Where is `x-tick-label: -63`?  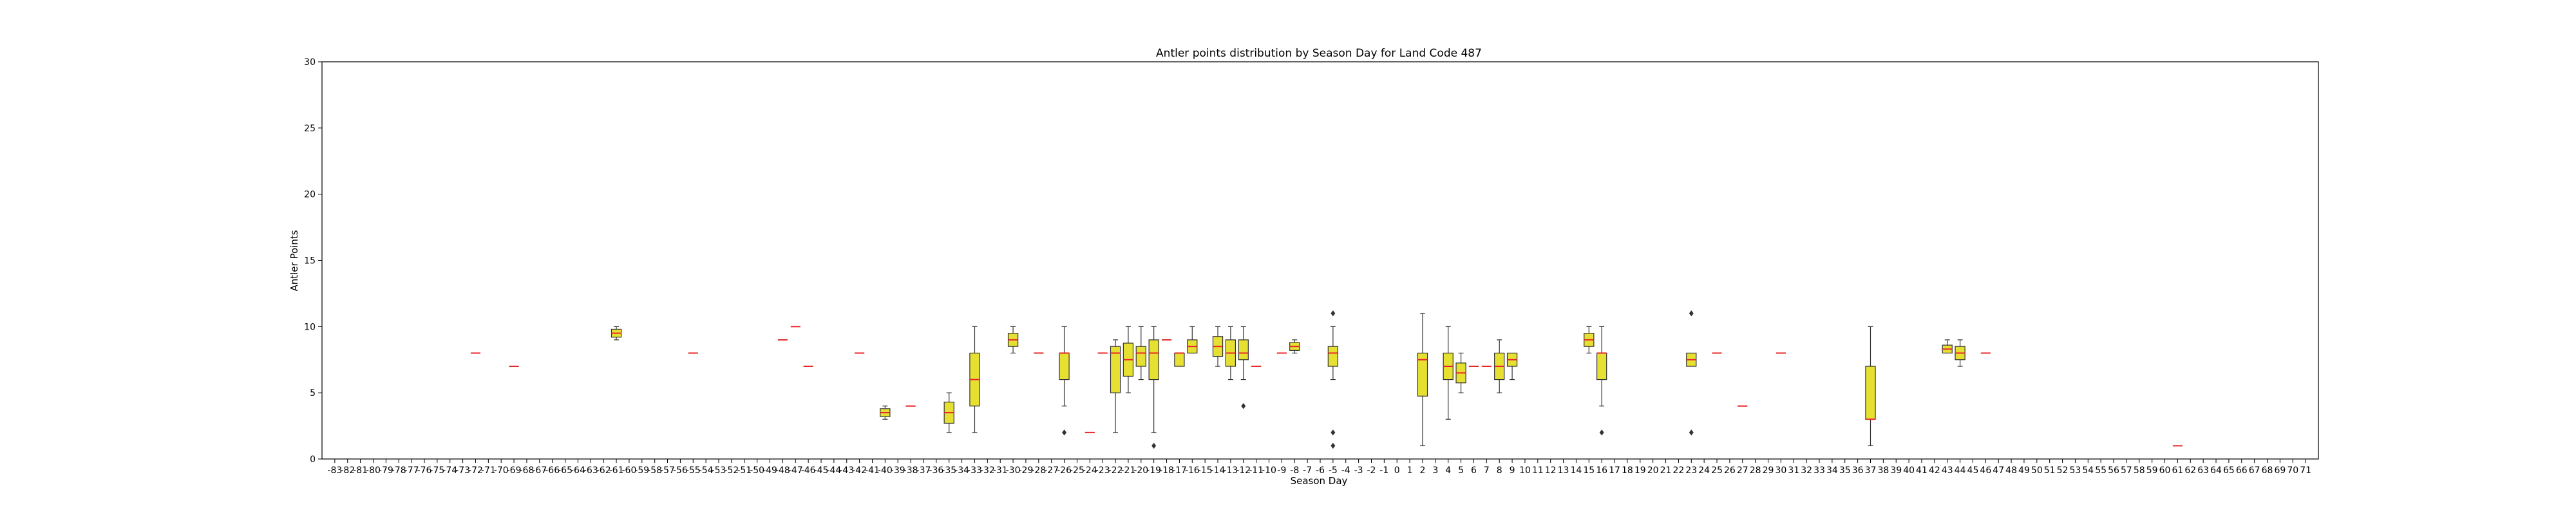 x-tick-label: -63 is located at coordinates (590, 470).